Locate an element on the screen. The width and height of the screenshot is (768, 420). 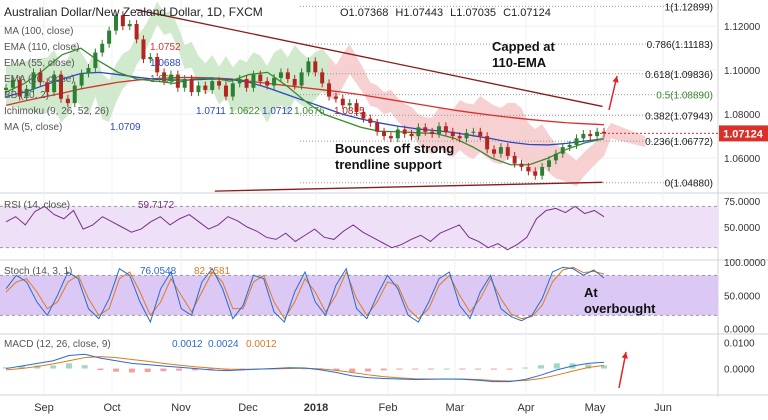
ichimoku-value: 1.0712 is located at coordinates (277, 111).